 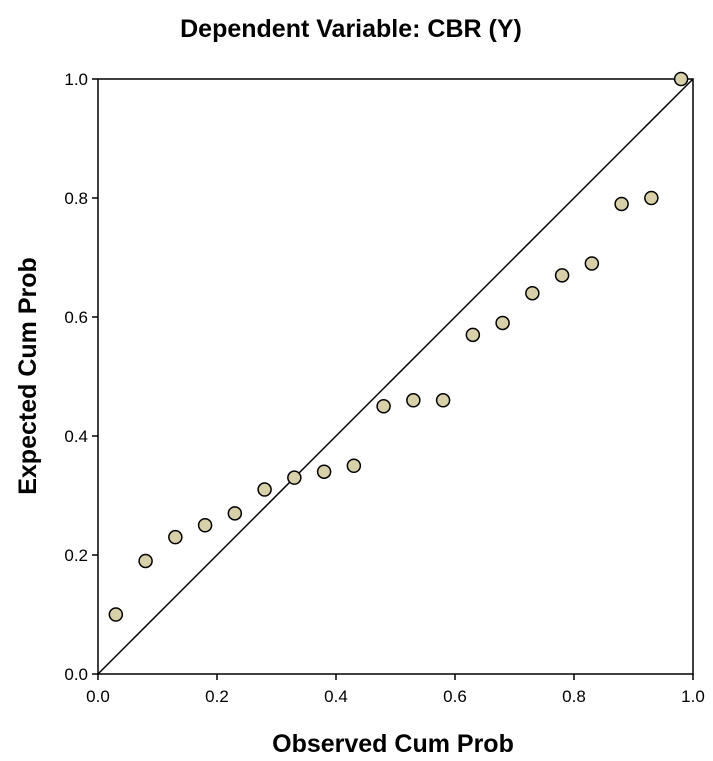 I want to click on y-tick-label: 0.2, so click(x=76, y=555).